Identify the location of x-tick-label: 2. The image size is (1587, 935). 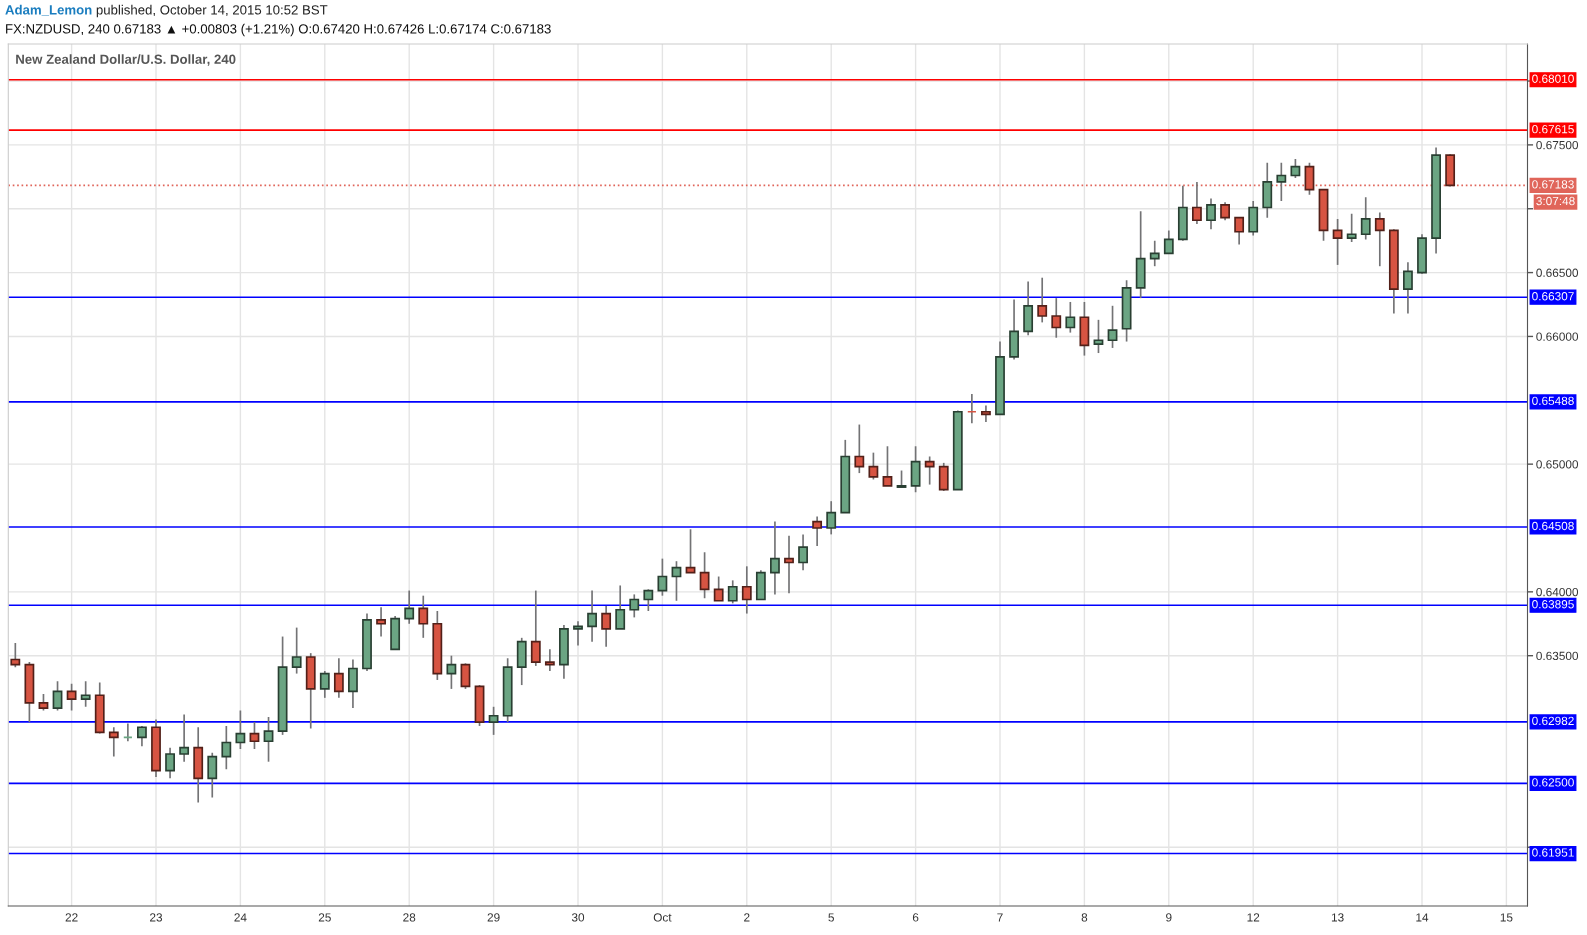
(747, 917).